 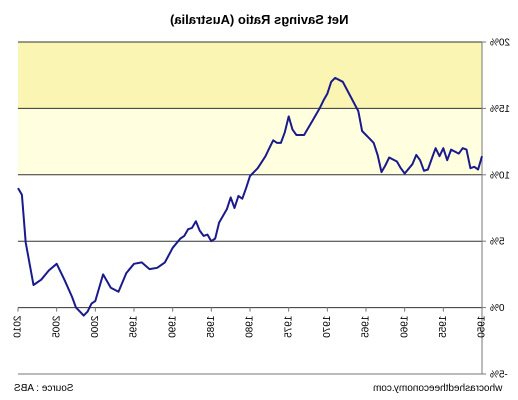 I want to click on x-tick-label: 1995, so click(x=134, y=327).